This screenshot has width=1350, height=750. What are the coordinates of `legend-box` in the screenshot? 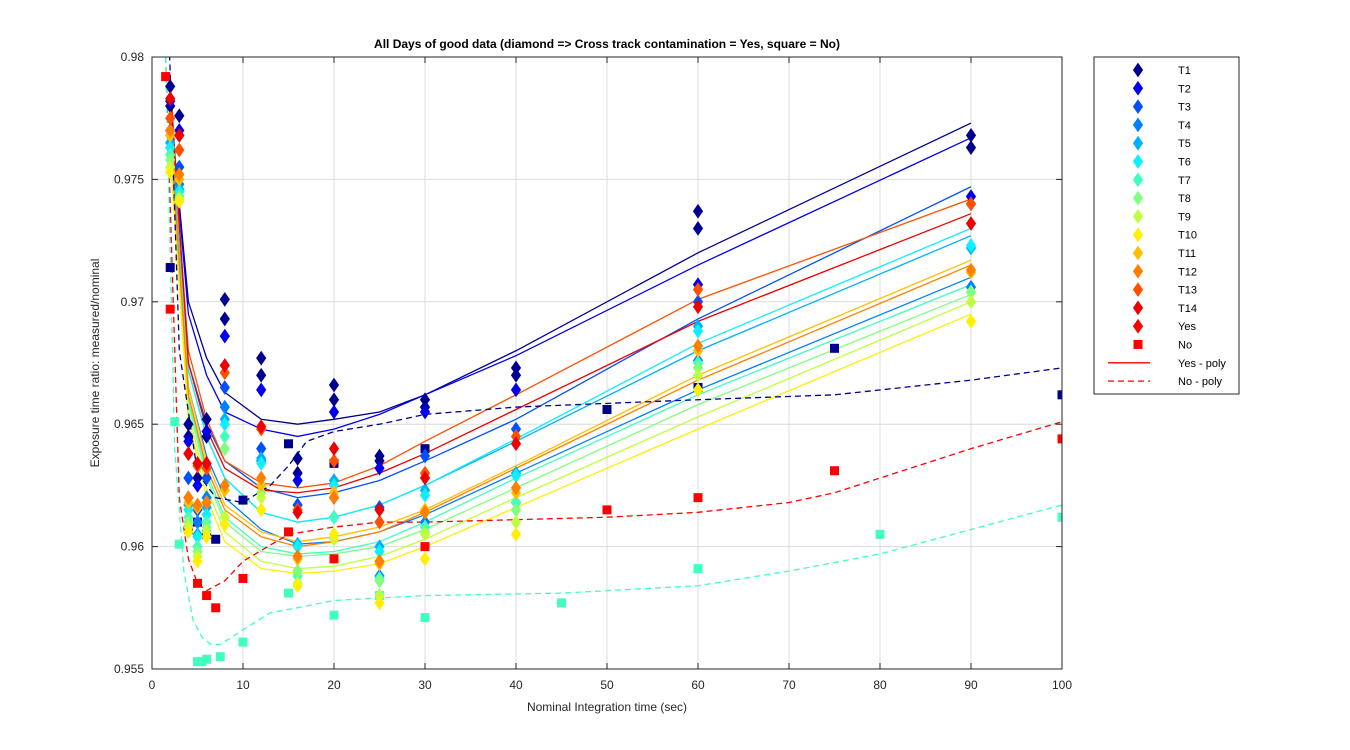 It's located at (1166, 225).